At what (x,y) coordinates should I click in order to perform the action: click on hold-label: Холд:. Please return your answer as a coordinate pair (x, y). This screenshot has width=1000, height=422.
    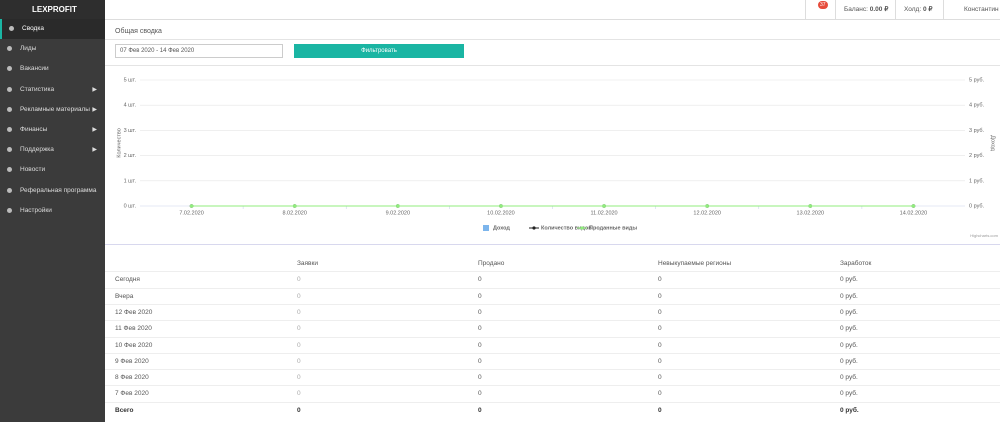
    Looking at the image, I should click on (913, 9).